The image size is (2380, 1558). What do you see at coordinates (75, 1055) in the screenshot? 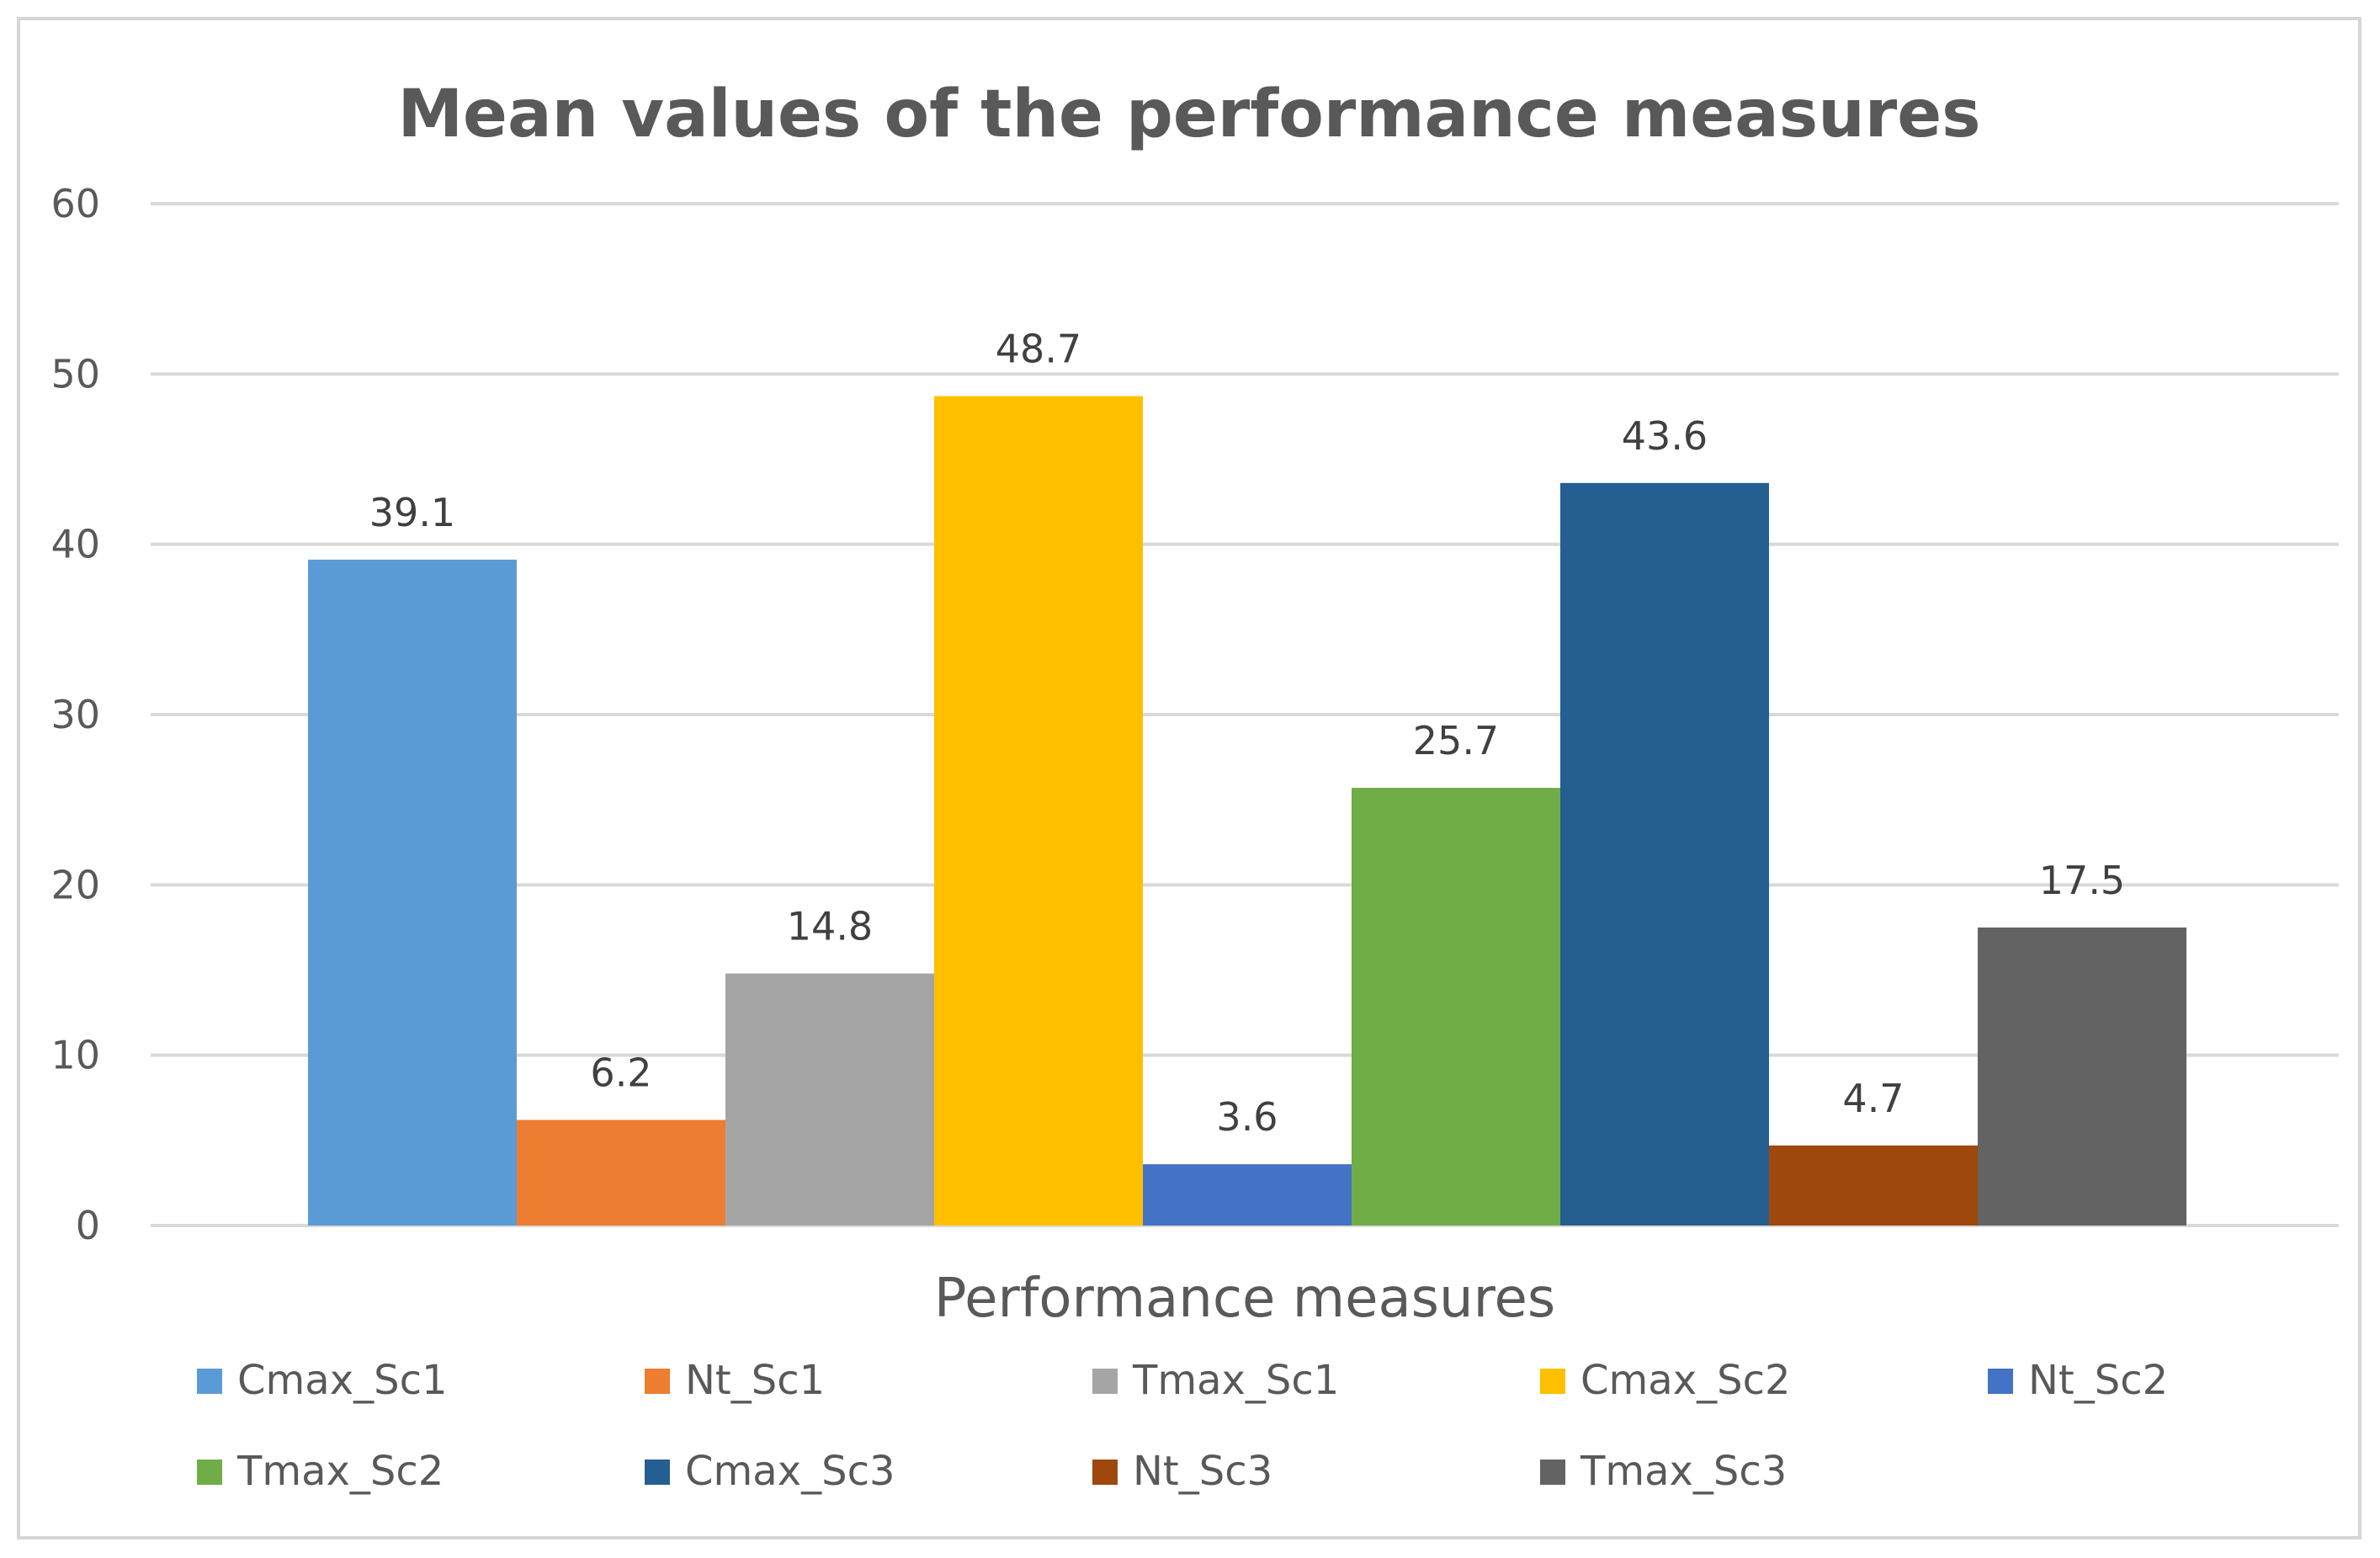
I see `y-tick-label: 10` at bounding box center [75, 1055].